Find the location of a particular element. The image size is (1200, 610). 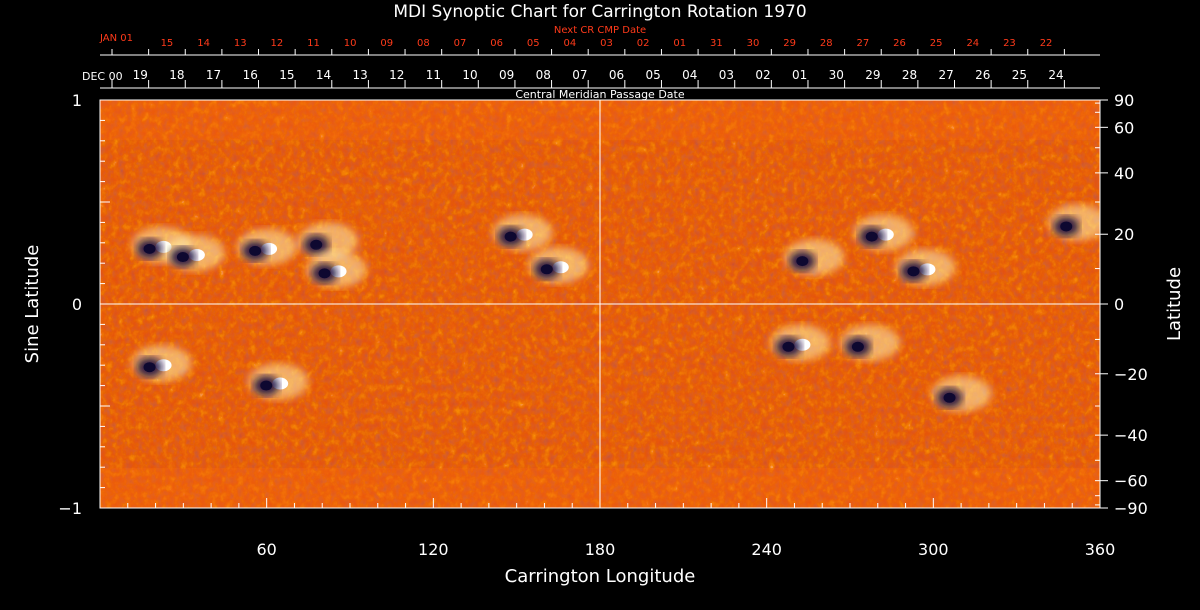

latitude-tick-label: −20 is located at coordinates (1131, 374).